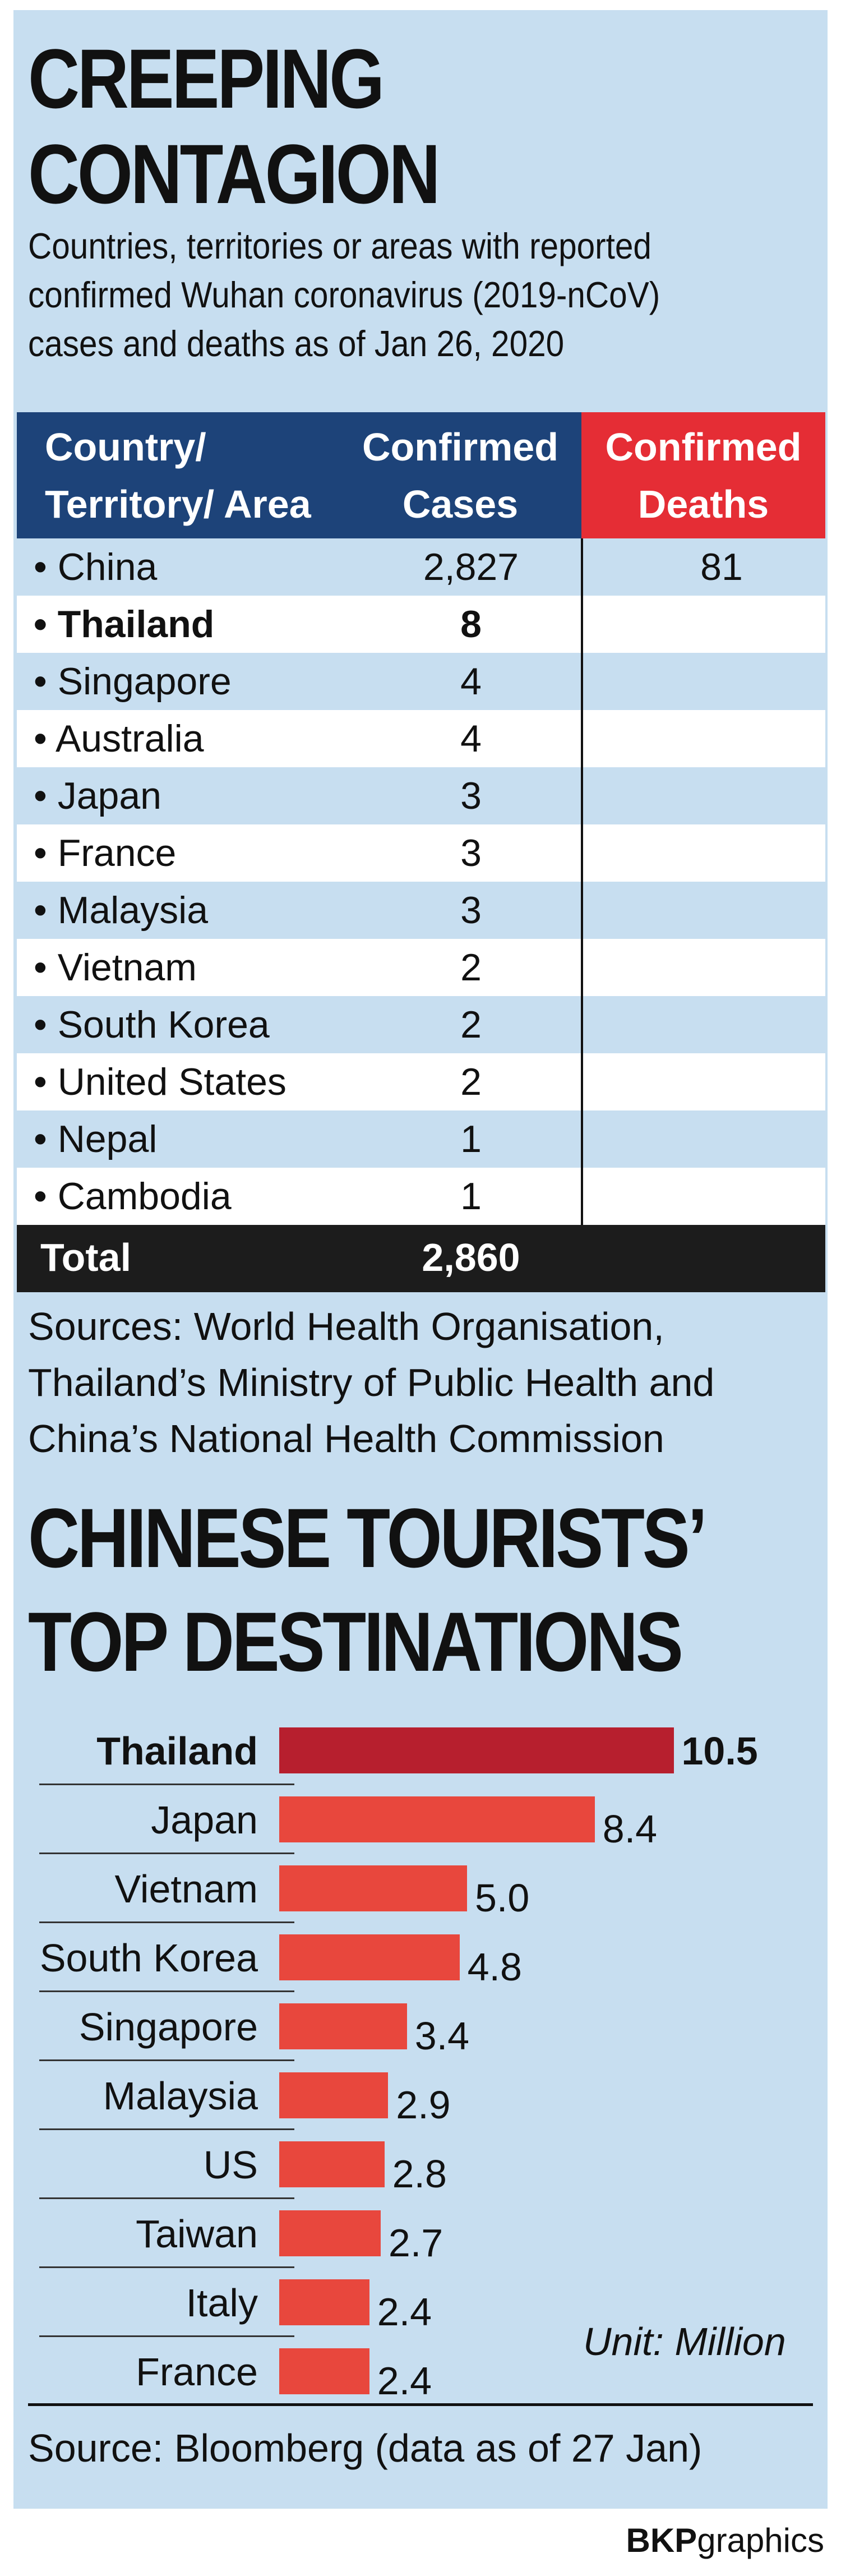 The image size is (841, 2576). I want to click on row-country: • China, so click(96, 567).